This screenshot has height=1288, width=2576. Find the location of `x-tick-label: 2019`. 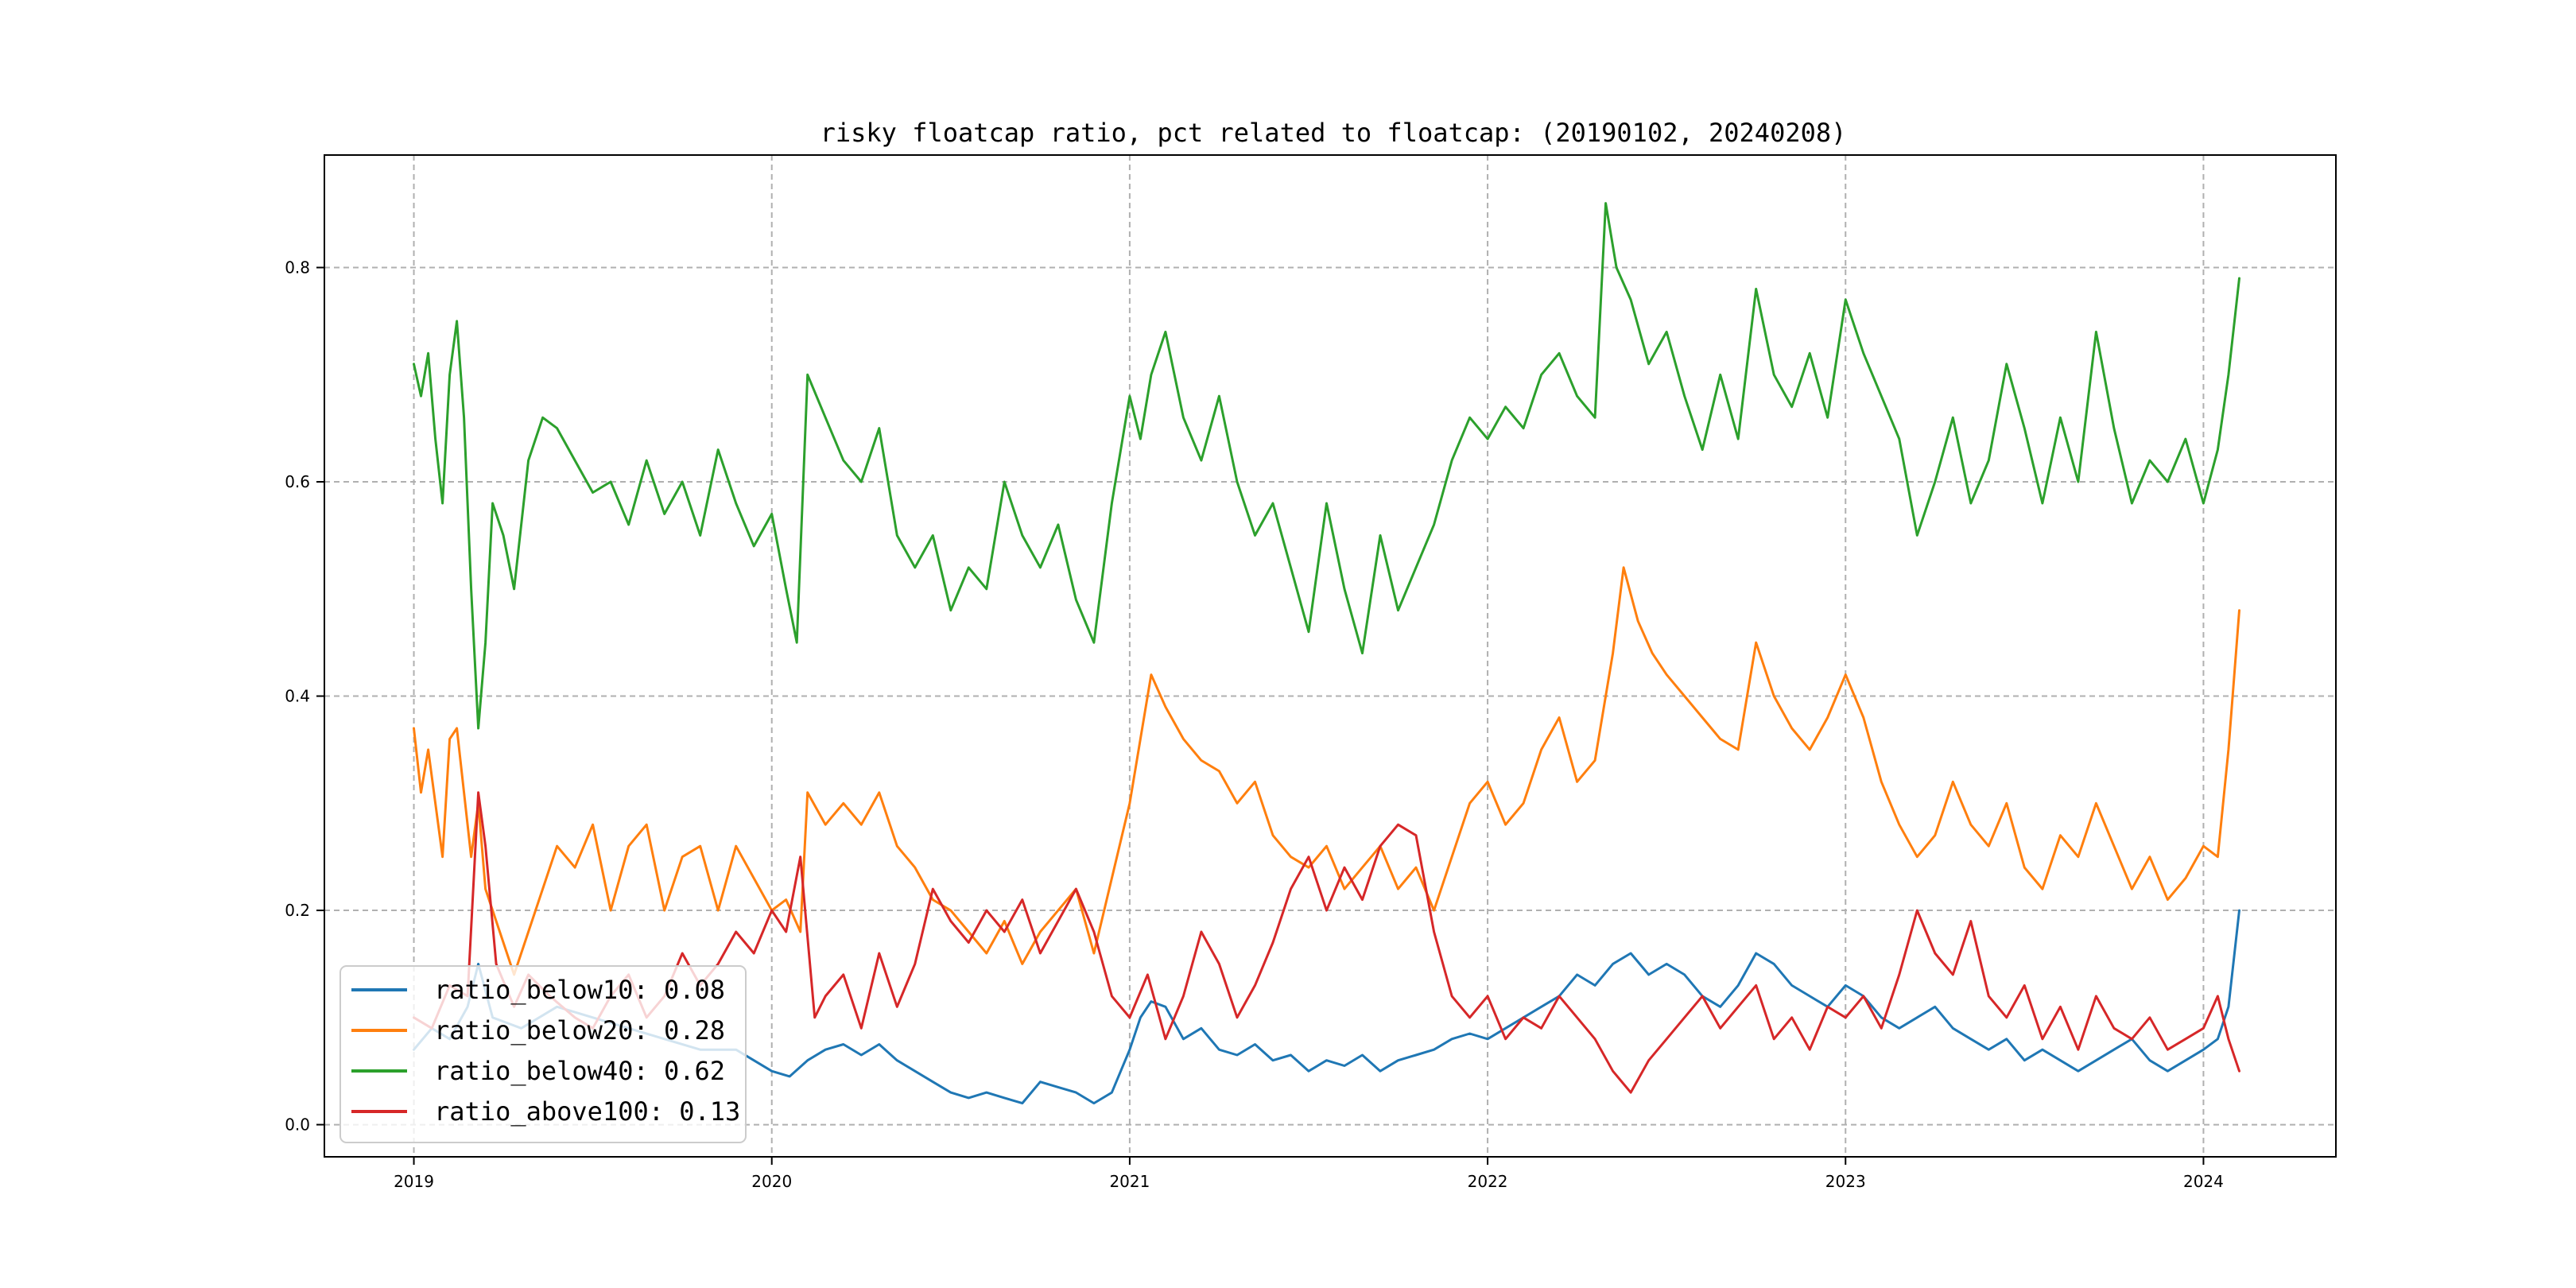

x-tick-label: 2019 is located at coordinates (414, 1181).